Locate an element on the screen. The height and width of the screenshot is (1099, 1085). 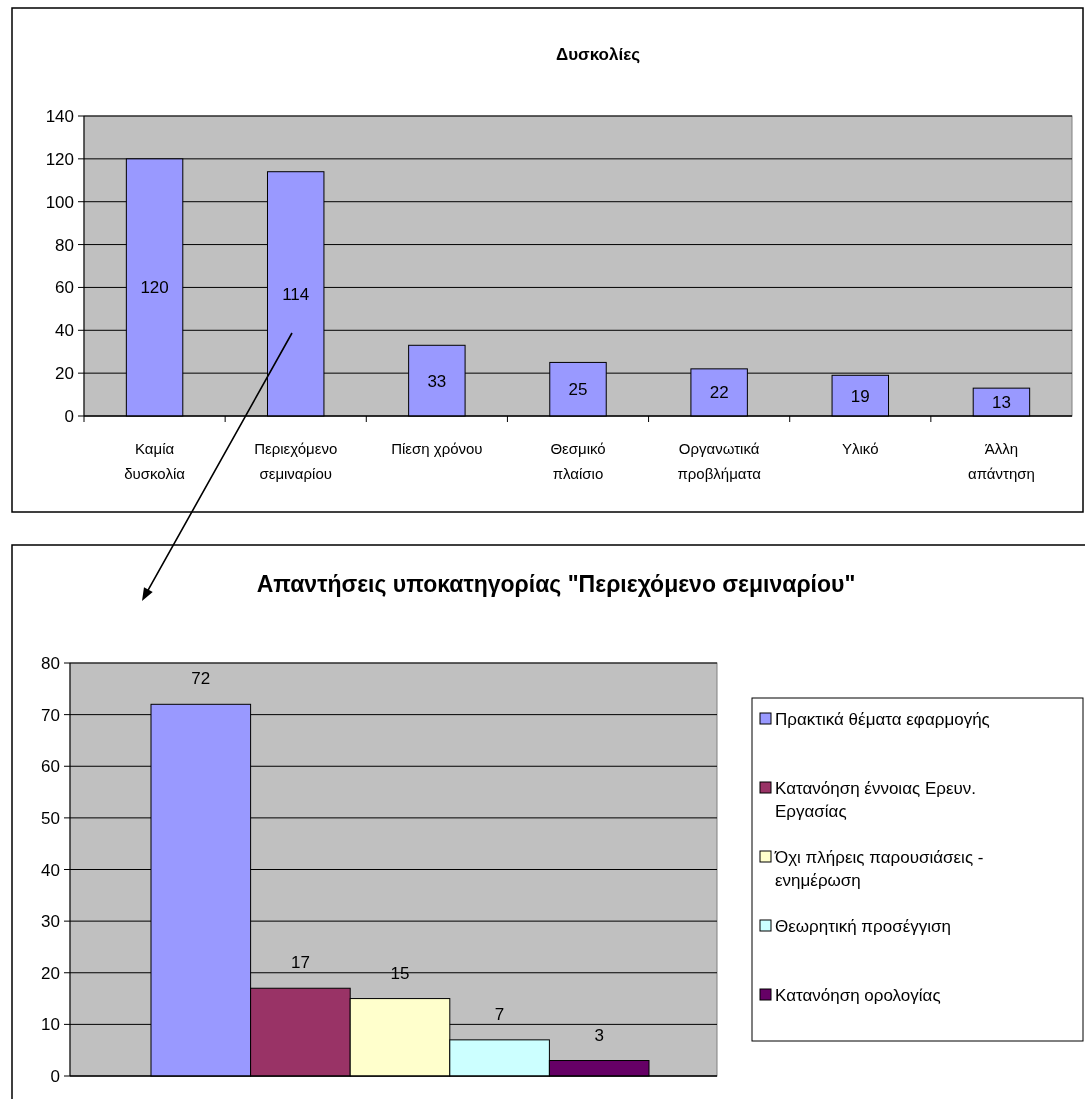
data-label: 3 is located at coordinates (599, 1035).